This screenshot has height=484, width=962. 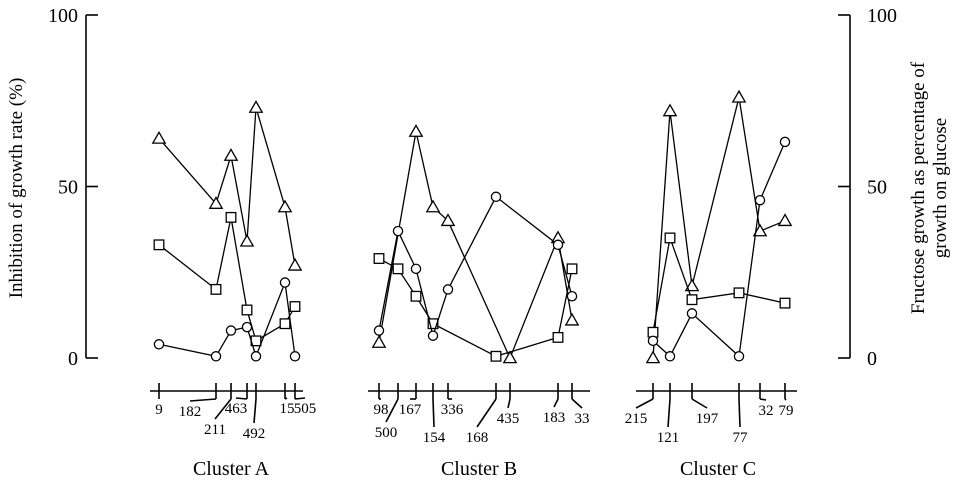 What do you see at coordinates (254, 434) in the screenshot?
I see `strain-label: 492` at bounding box center [254, 434].